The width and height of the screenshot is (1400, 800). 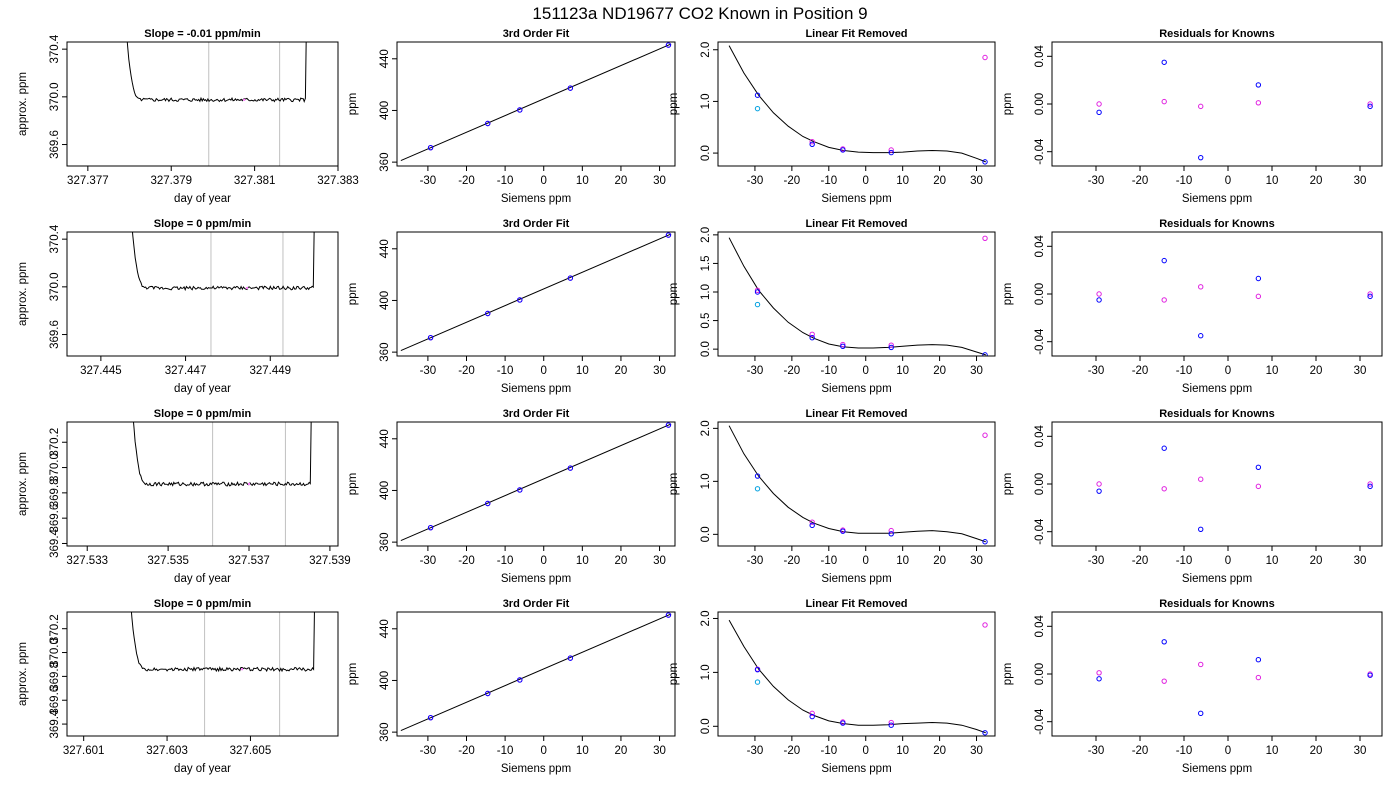 I want to click on x-tick-label: -10, so click(x=1184, y=751).